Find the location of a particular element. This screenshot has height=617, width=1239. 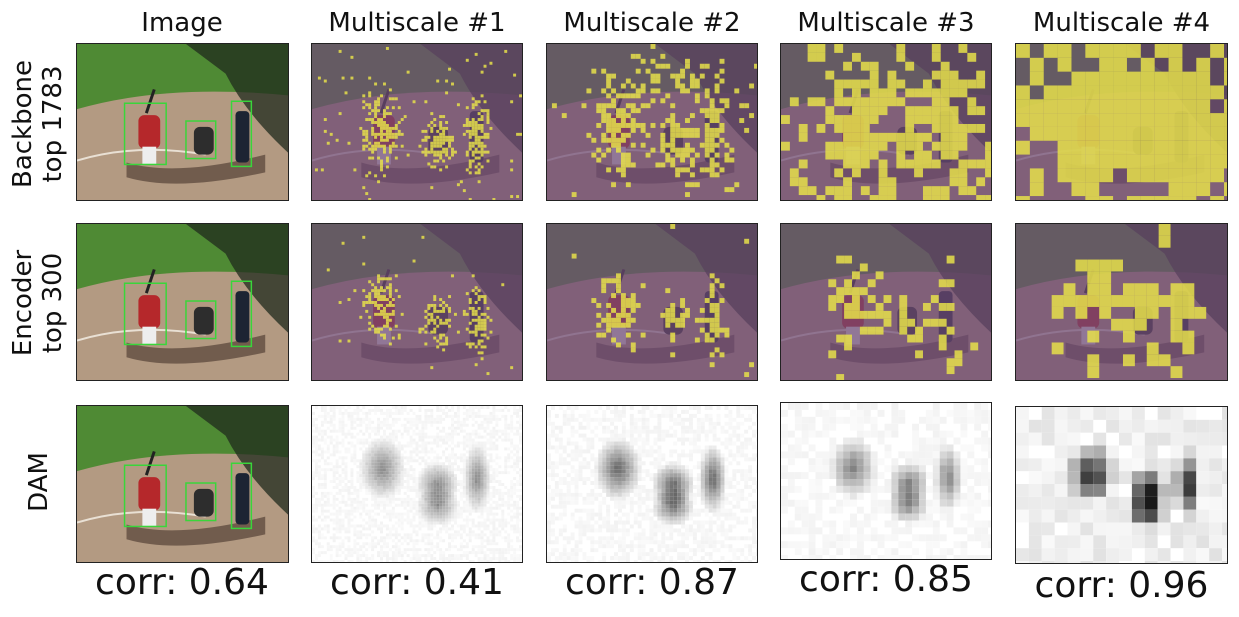

column-title-multiscale-3: Multiscale #3 is located at coordinates (886, 23).